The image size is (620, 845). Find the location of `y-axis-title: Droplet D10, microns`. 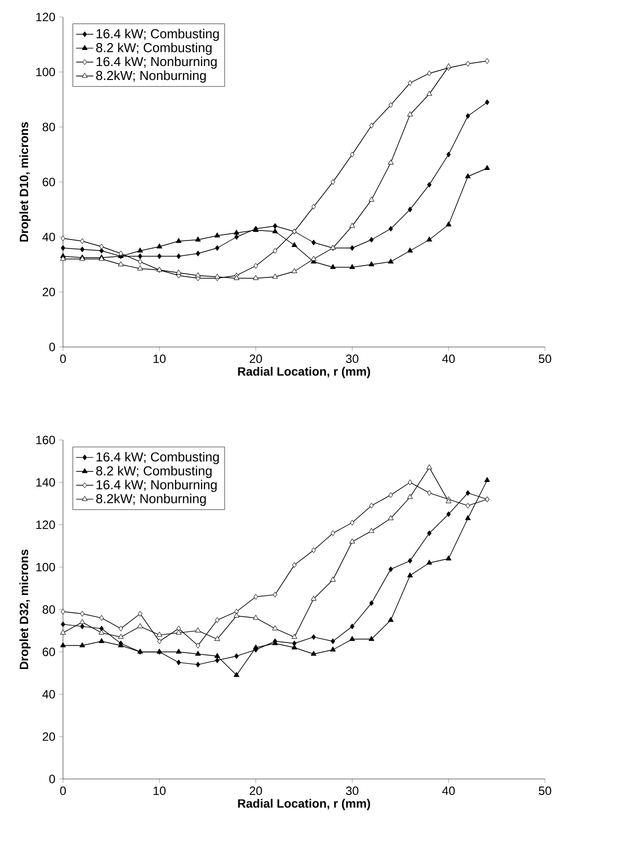

y-axis-title: Droplet D10, microns is located at coordinates (25, 182).